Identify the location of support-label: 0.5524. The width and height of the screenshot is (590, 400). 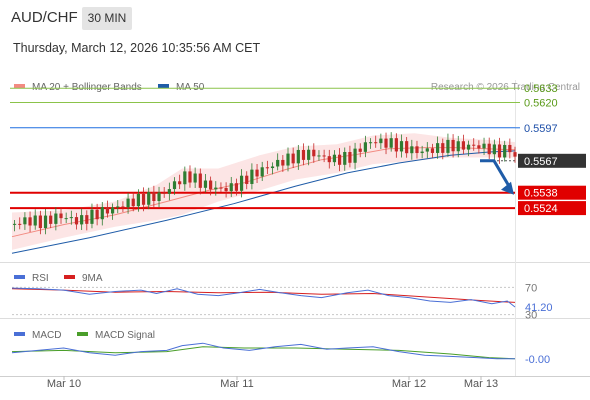
(541, 209).